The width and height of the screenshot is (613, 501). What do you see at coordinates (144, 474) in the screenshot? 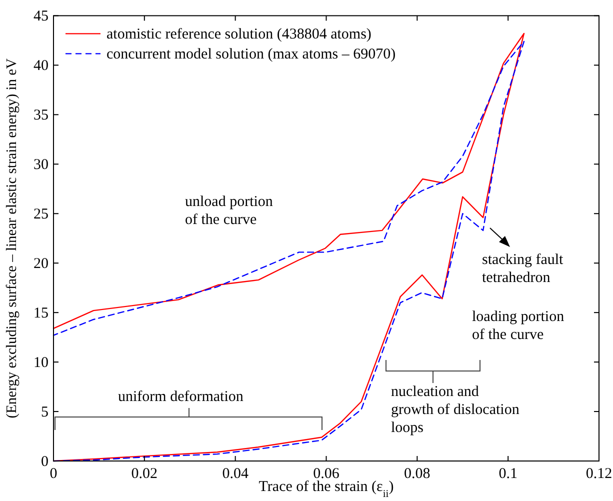
I see `x-tick-label: 0.02` at bounding box center [144, 474].